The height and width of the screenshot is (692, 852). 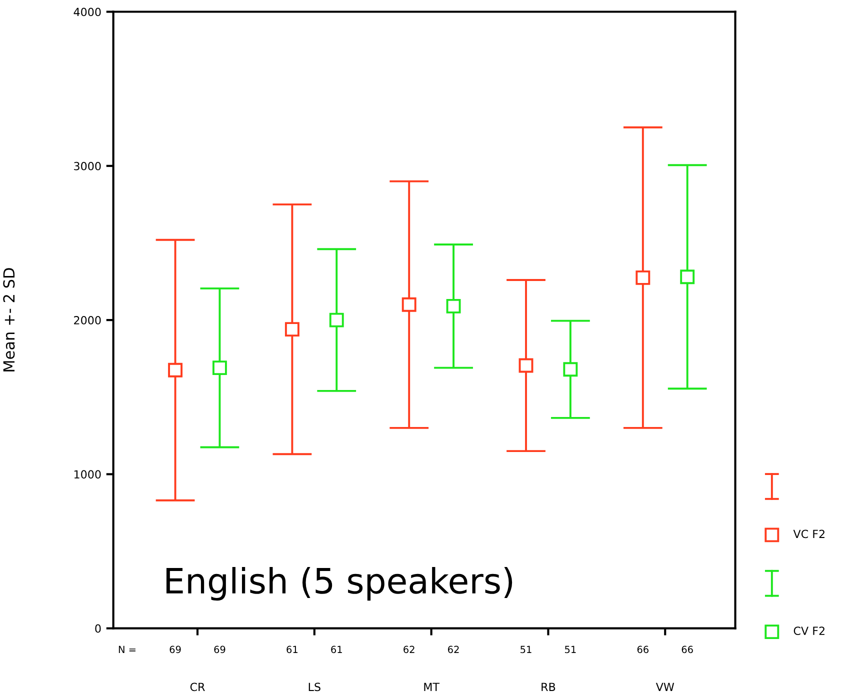 What do you see at coordinates (339, 583) in the screenshot?
I see `annotation: English (5 speakers)` at bounding box center [339, 583].